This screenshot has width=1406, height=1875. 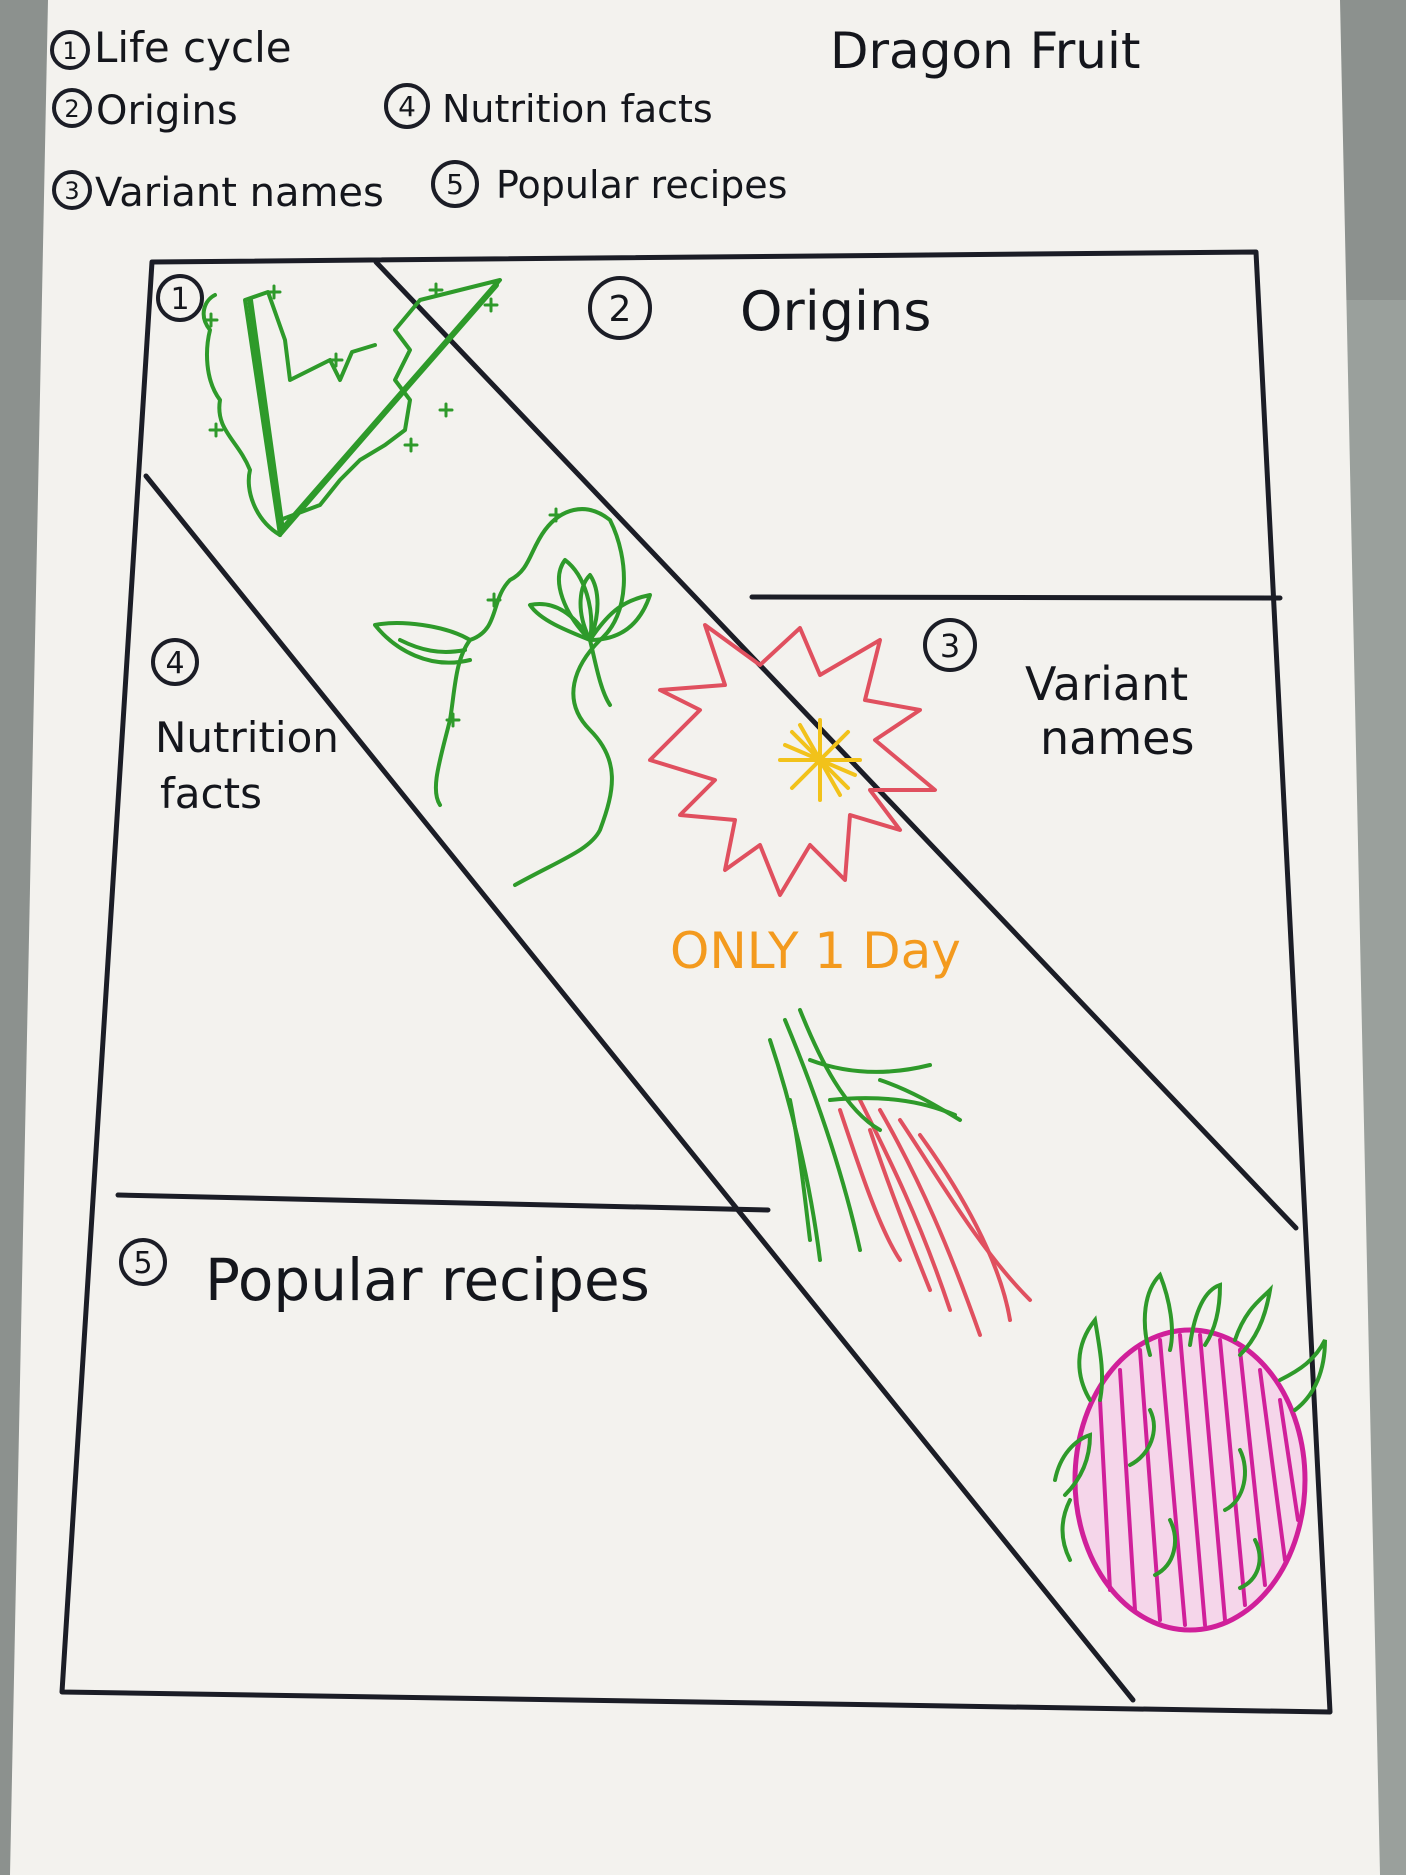 I want to click on divider-variant-names, so click(x=1016, y=597).